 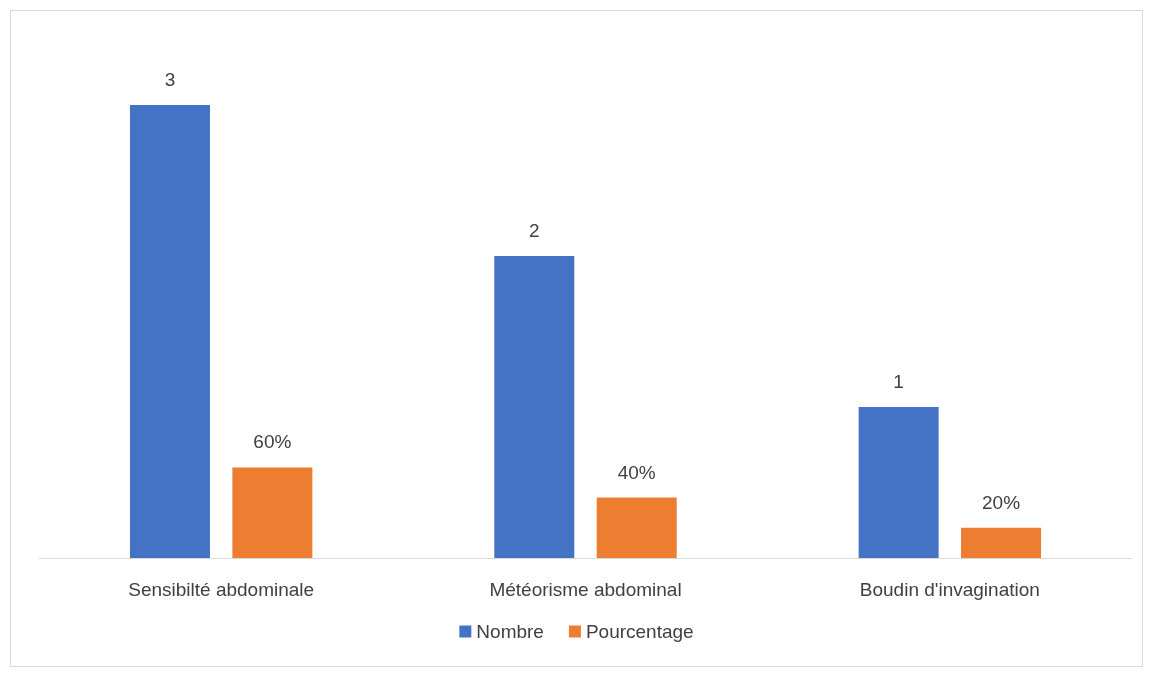 I want to click on data-label: 3, so click(x=170, y=79).